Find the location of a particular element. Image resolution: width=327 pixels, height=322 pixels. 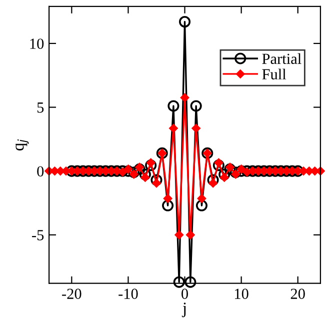

x-tick-label: 20 is located at coordinates (297, 293).